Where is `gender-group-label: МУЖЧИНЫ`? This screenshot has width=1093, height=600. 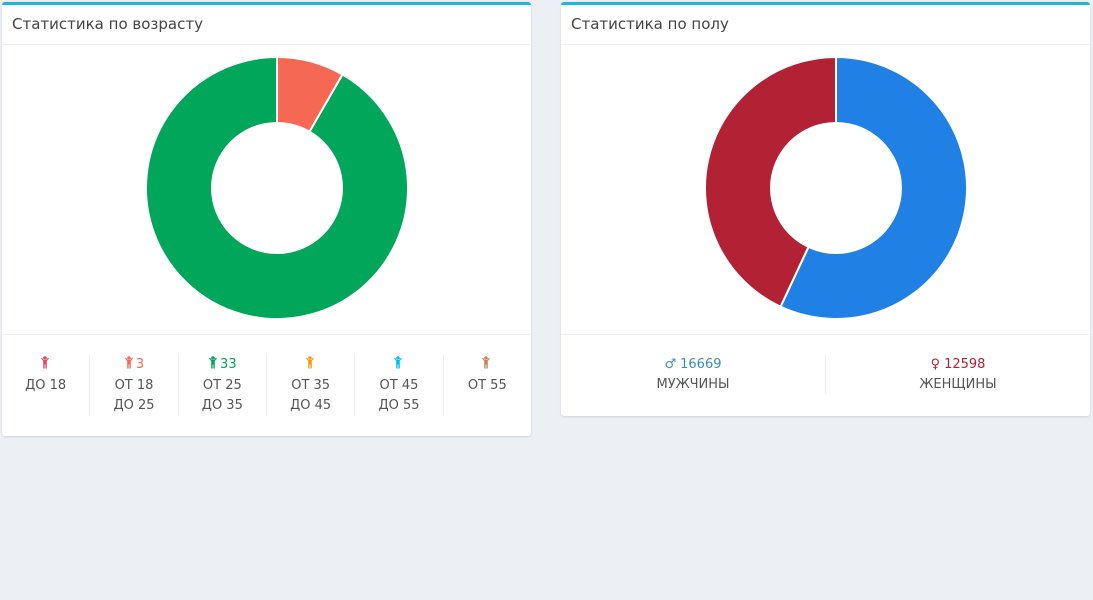
gender-group-label: МУЖЧИНЫ is located at coordinates (693, 384).